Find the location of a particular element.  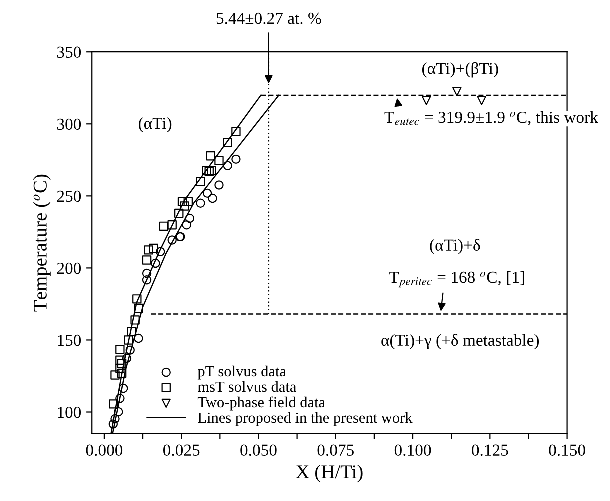

x-tick-label: 0.000 is located at coordinates (104, 450).